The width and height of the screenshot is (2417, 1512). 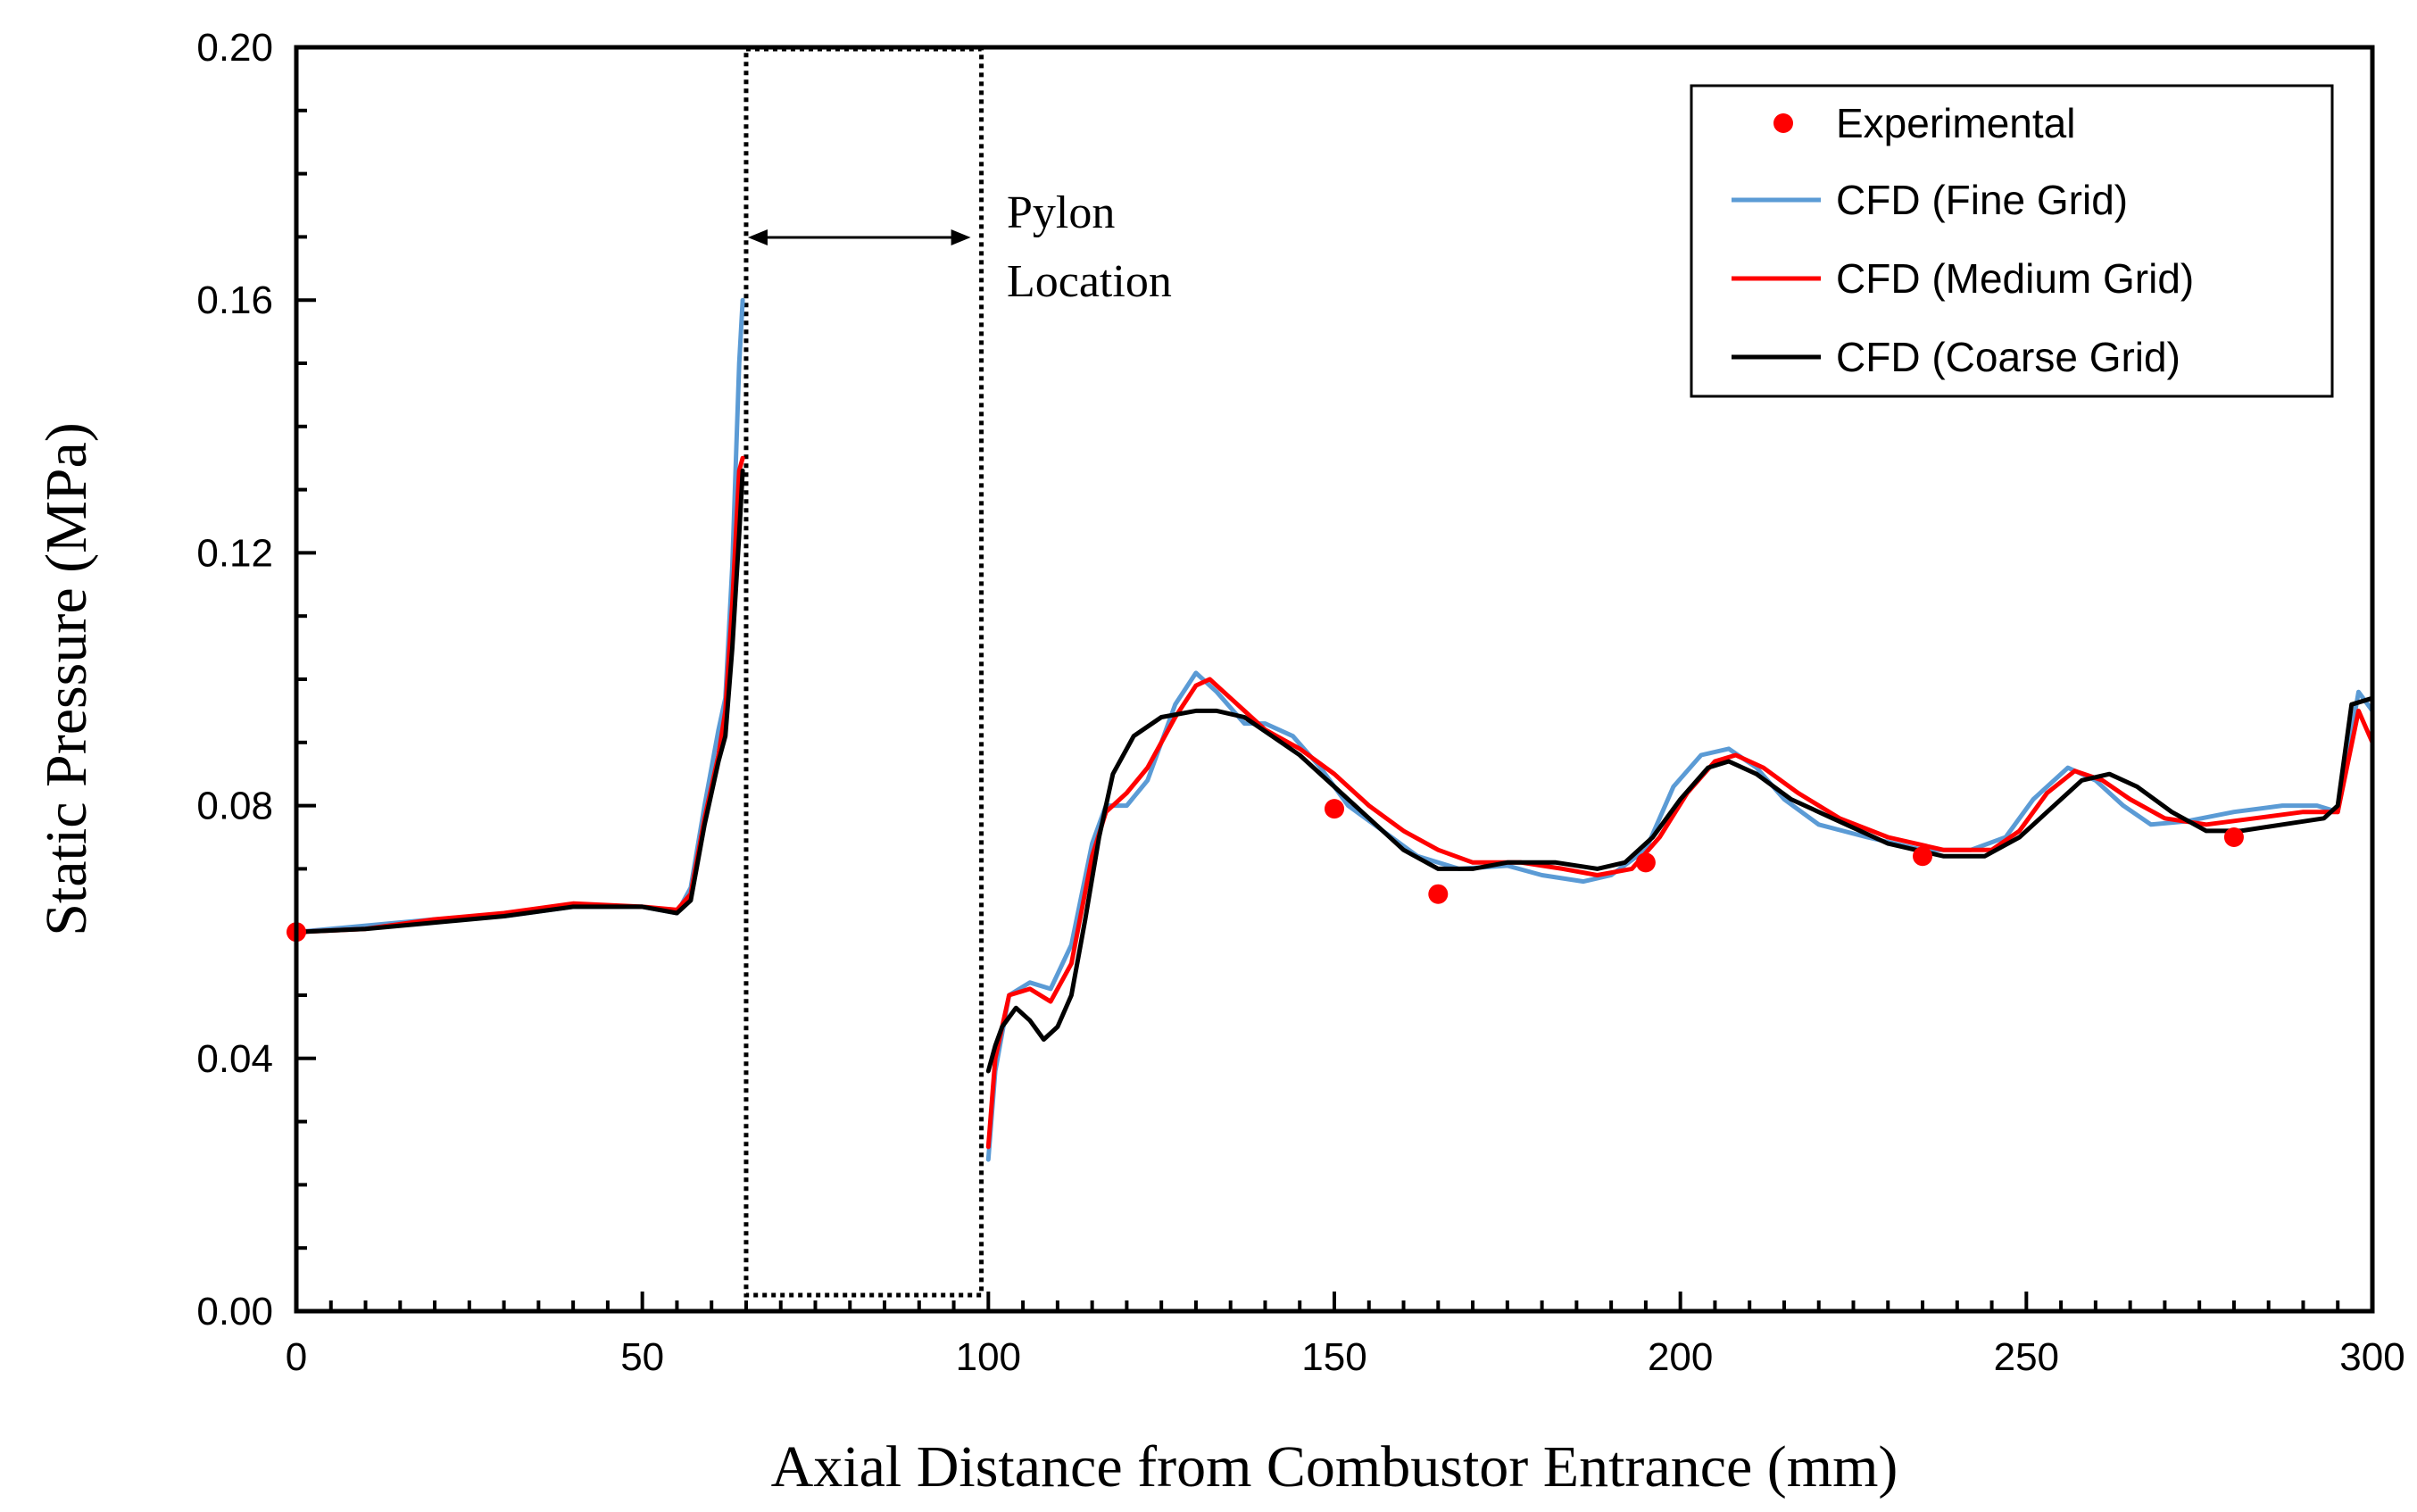 What do you see at coordinates (2372, 1357) in the screenshot?
I see `x-tick-label: 300` at bounding box center [2372, 1357].